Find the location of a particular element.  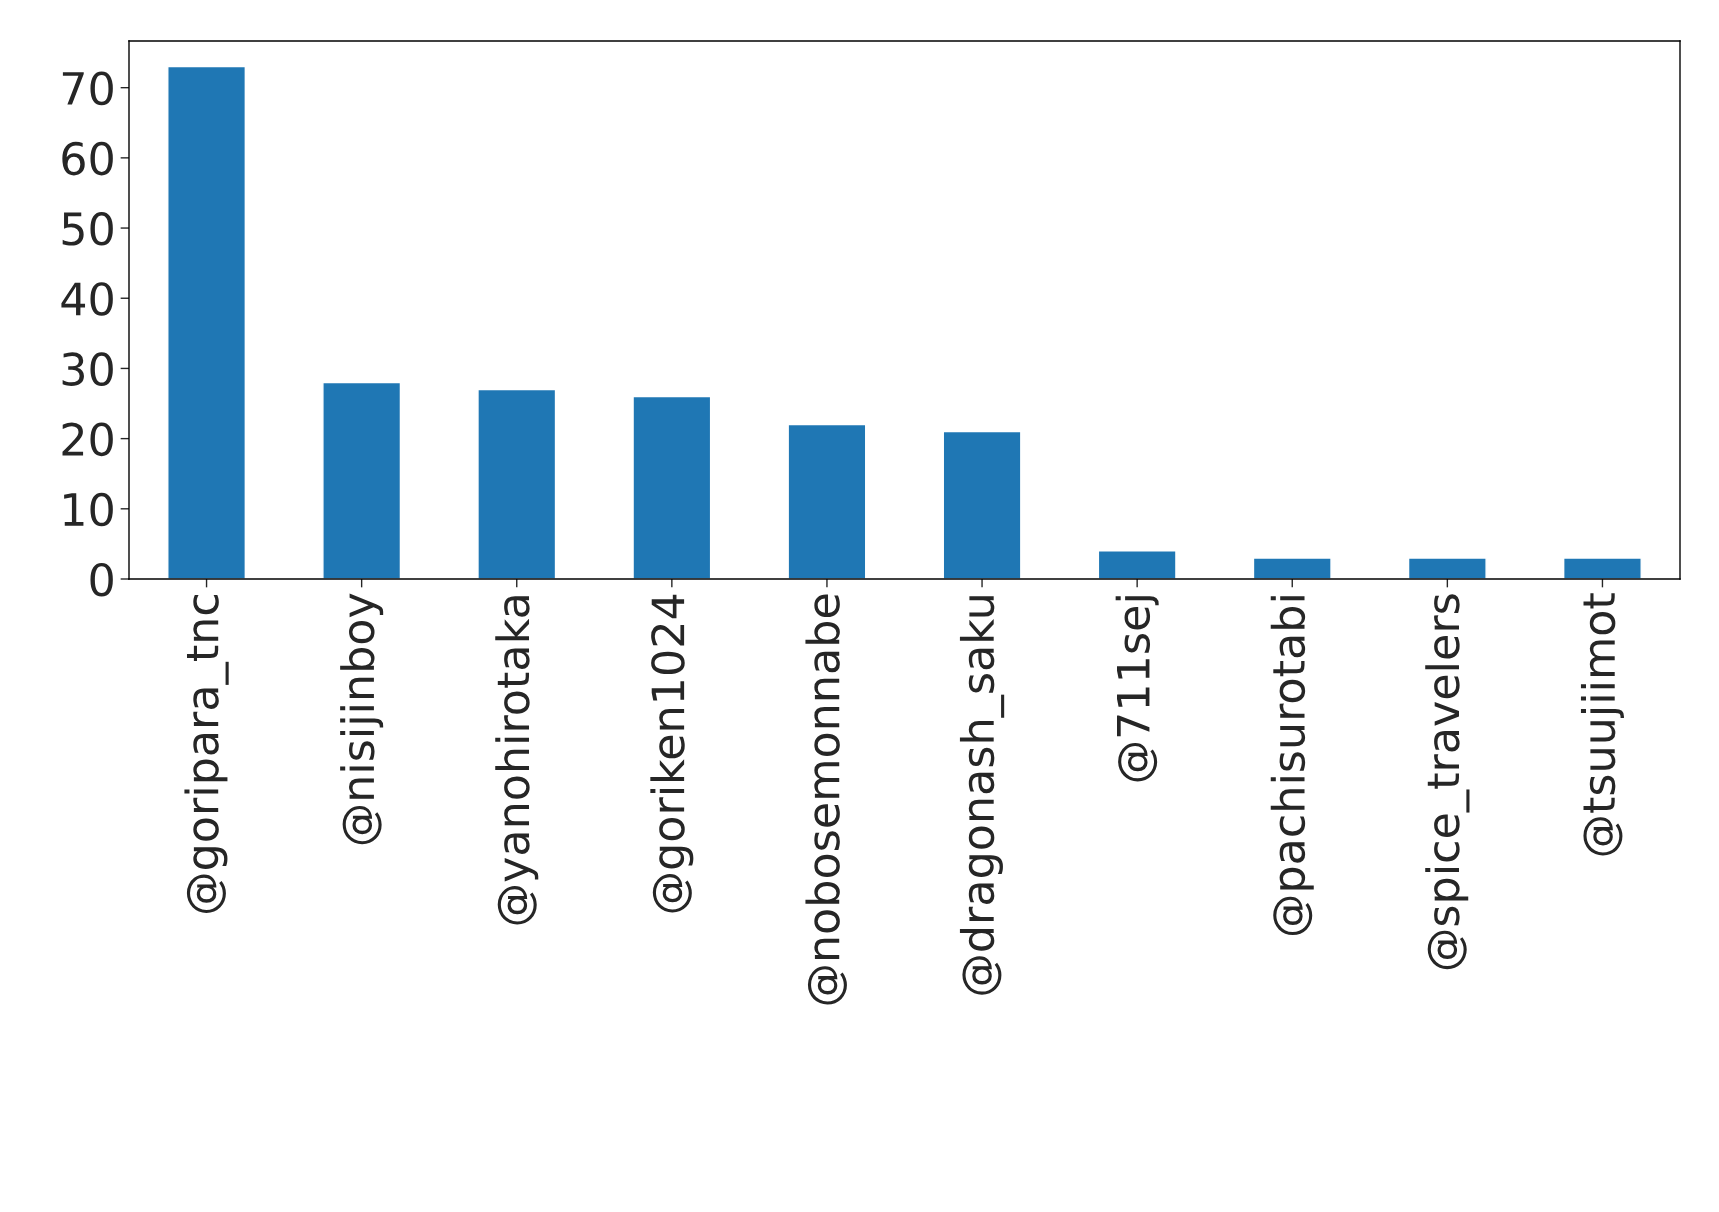

x-tick-label: @pachisurotabi is located at coordinates (1292, 766).